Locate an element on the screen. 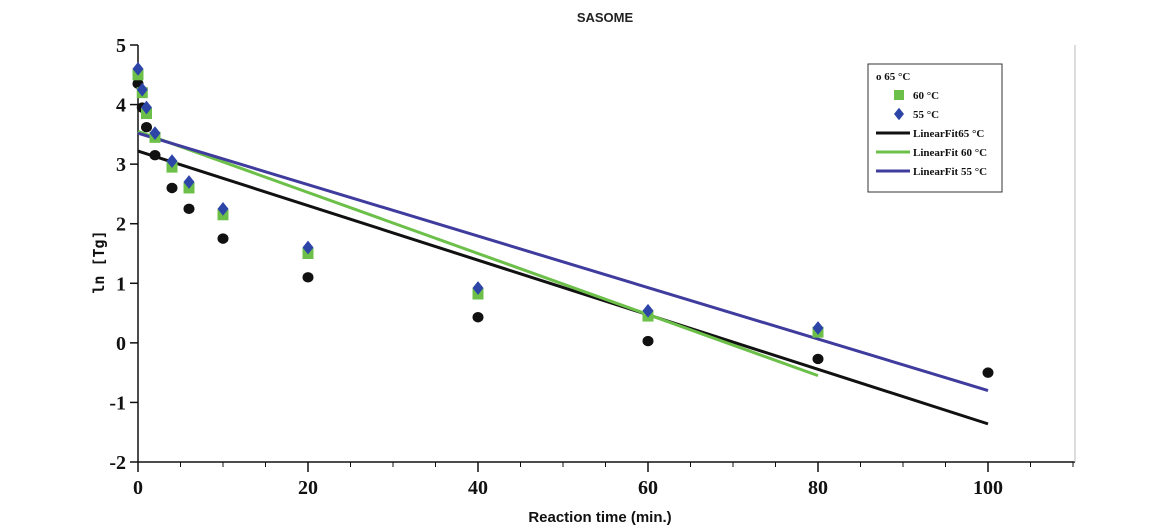 This screenshot has height=531, width=1159. y-tick-label: -1 is located at coordinates (117, 403).